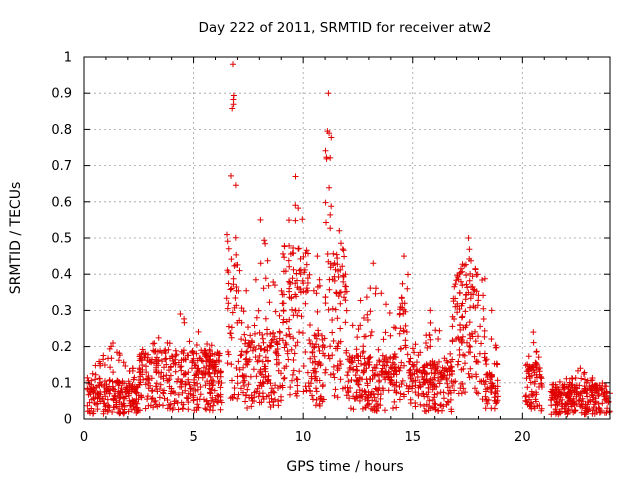  What do you see at coordinates (61, 347) in the screenshot?
I see `y-tick-label: 0.2` at bounding box center [61, 347].